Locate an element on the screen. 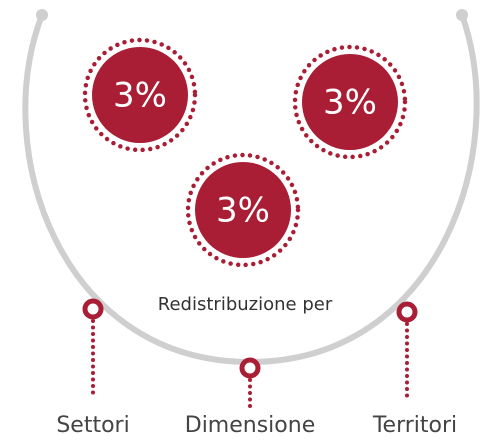 The width and height of the screenshot is (492, 444). center-label: Redistribuzione per is located at coordinates (245, 304).